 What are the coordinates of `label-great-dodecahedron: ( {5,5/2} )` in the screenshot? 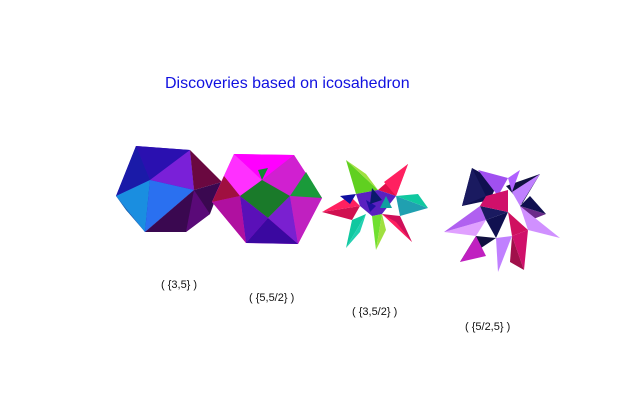 It's located at (272, 298).